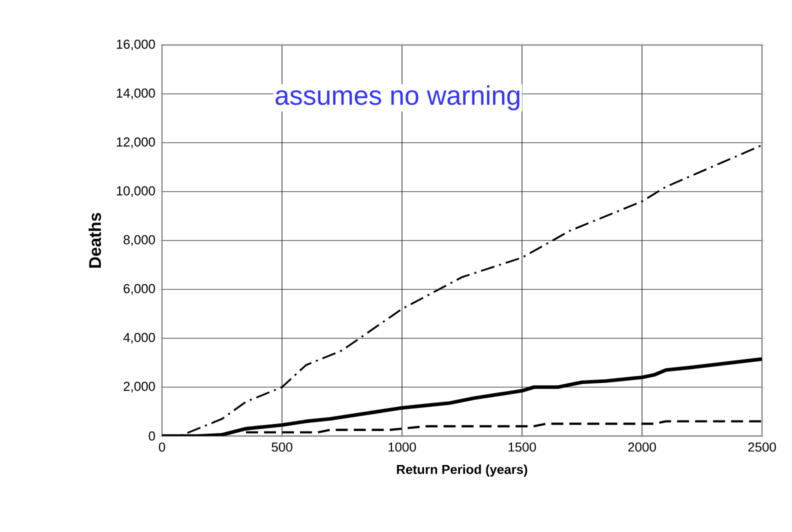 This screenshot has height=532, width=792. Describe the element at coordinates (642, 447) in the screenshot. I see `x-tick-label: 2000` at that location.